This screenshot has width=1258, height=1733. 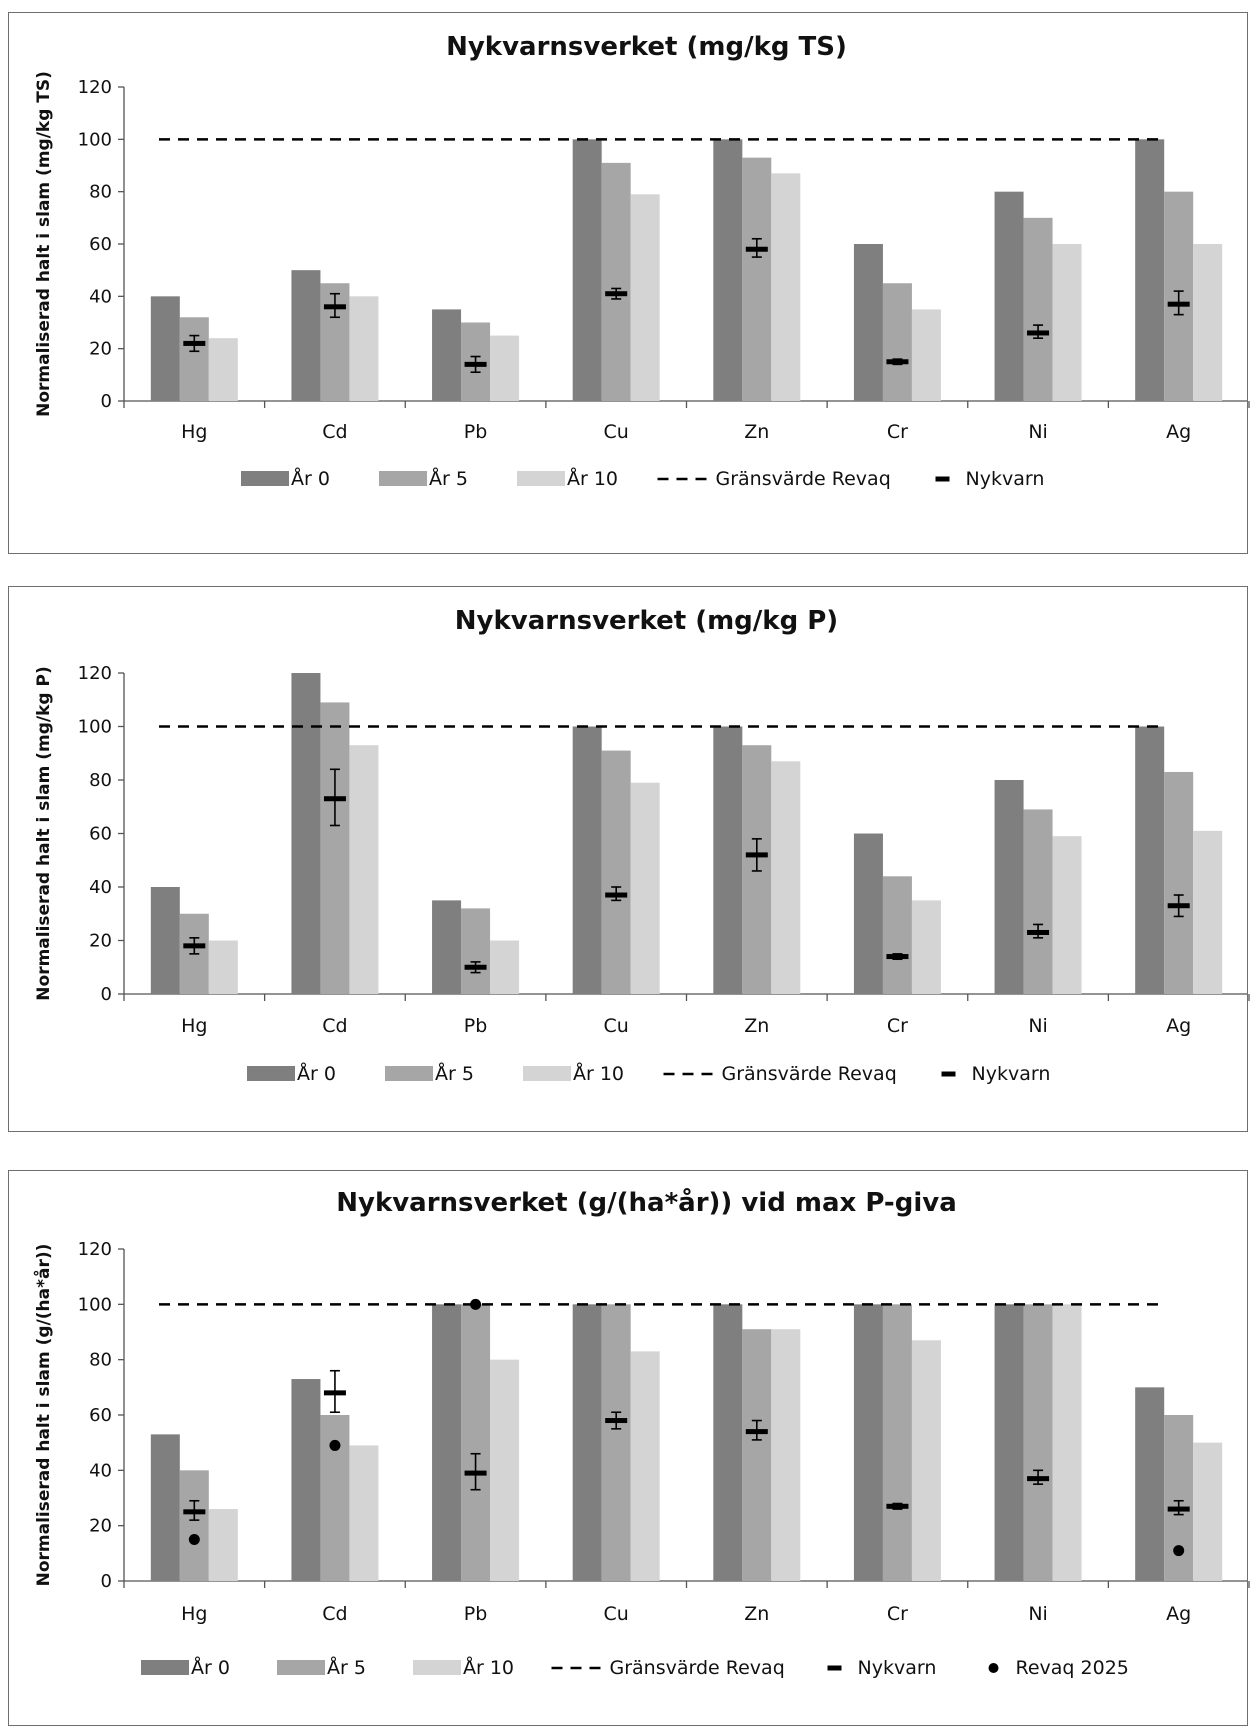 I want to click on bar-ar0-cu, so click(x=587, y=1442).